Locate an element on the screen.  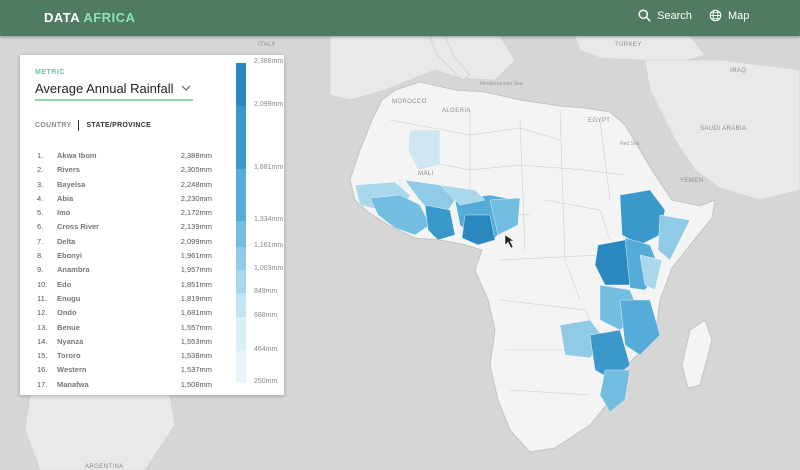
region-name: Tororo is located at coordinates (69, 356).